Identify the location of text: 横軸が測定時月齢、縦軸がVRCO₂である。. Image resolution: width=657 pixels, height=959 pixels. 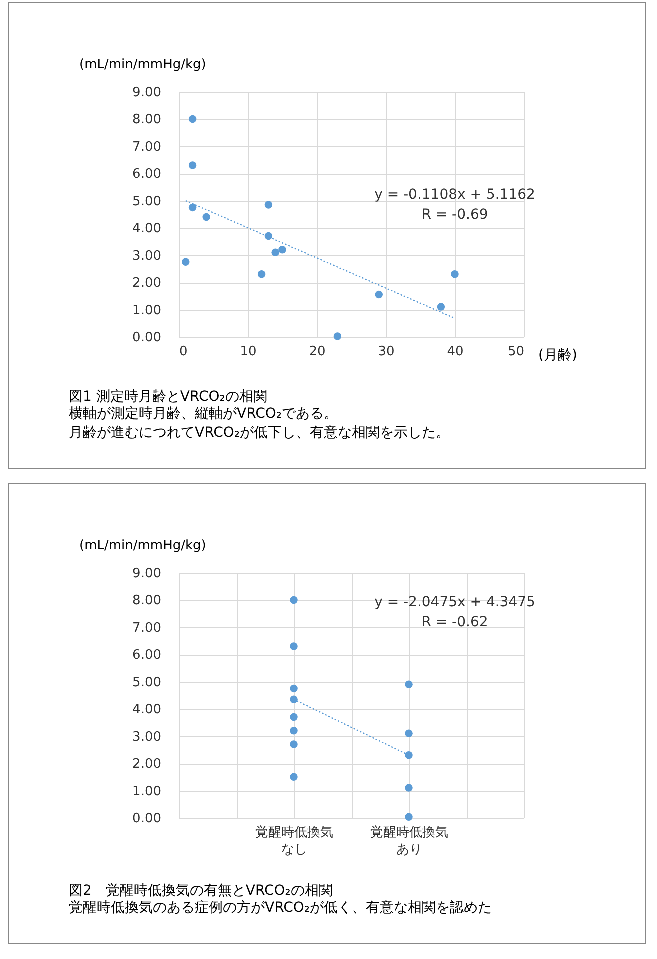
(203, 414).